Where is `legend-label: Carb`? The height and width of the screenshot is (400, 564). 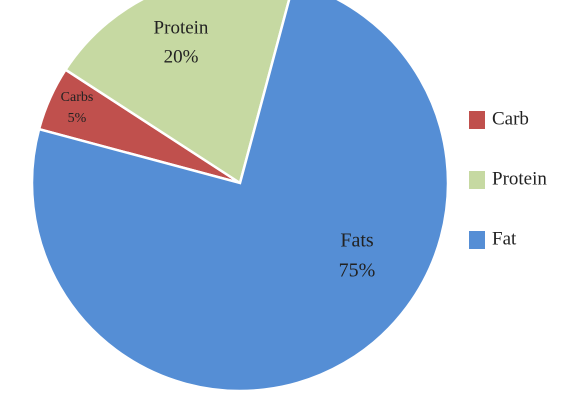 legend-label: Carb is located at coordinates (510, 118).